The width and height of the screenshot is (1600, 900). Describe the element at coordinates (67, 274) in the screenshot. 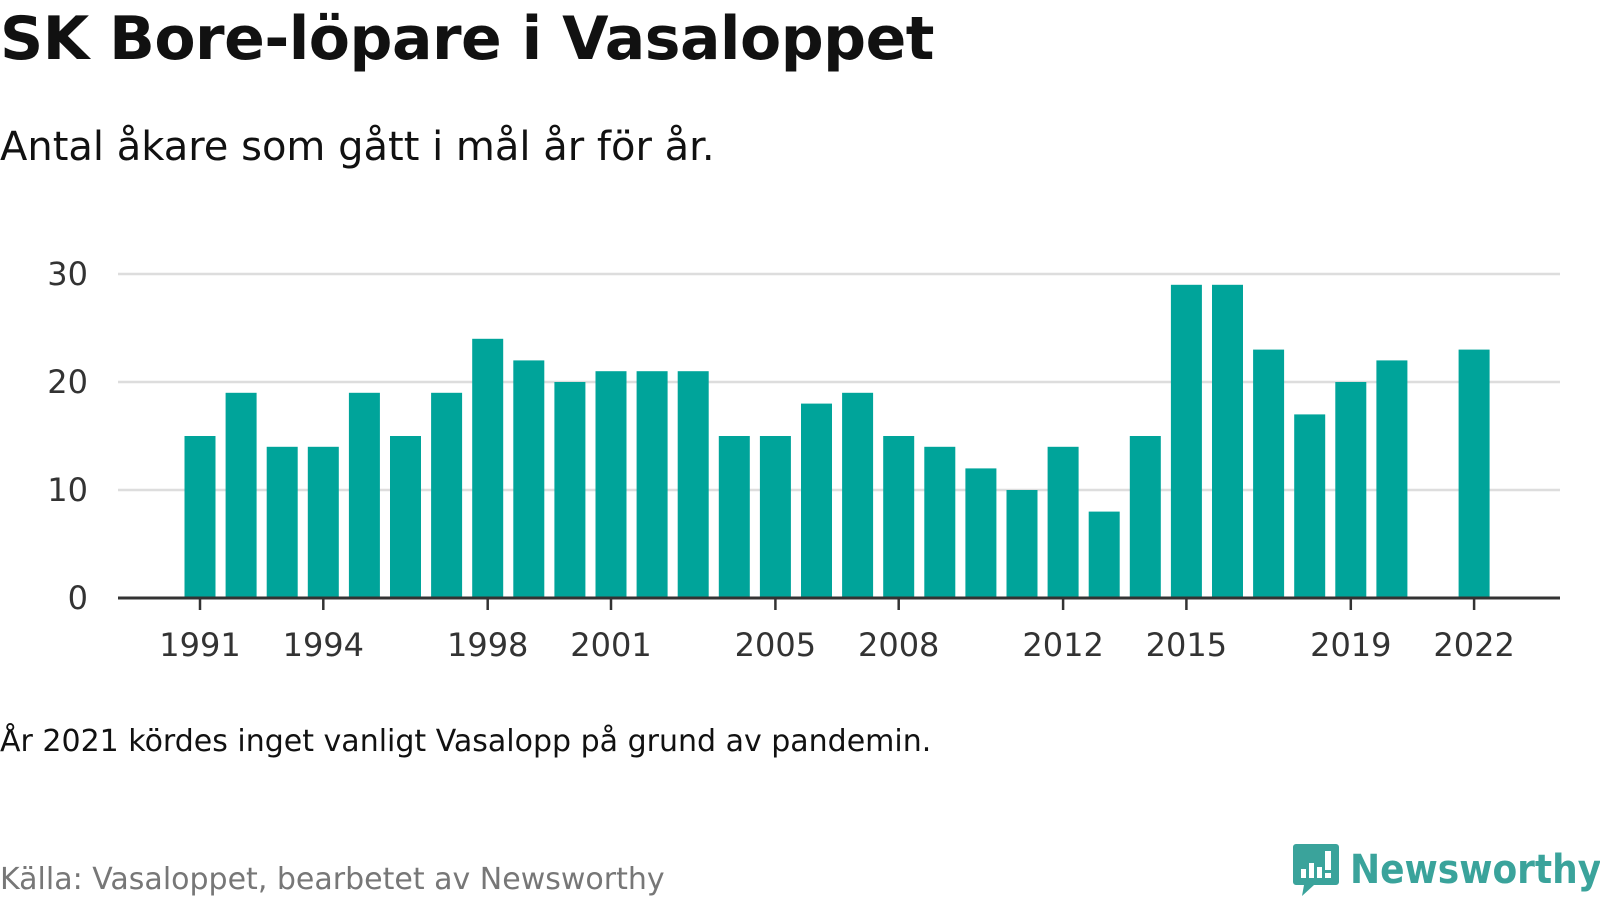

I see `y-tick-label: 30` at that location.